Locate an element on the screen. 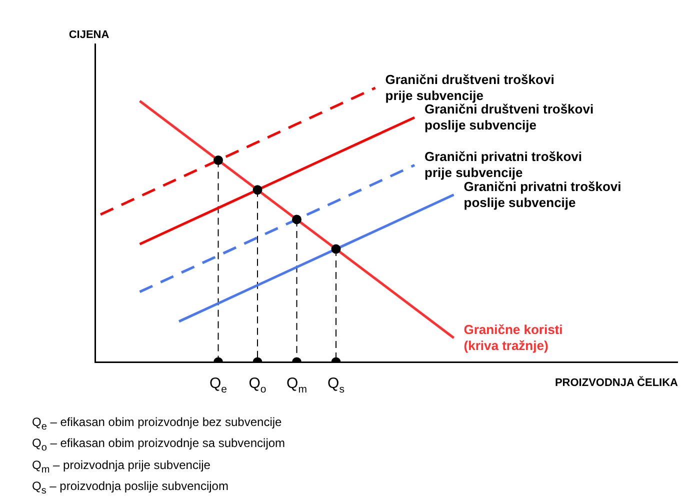 The height and width of the screenshot is (500, 684). series-label: Granični društveni troškovi prije subvencije is located at coordinates (469, 87).